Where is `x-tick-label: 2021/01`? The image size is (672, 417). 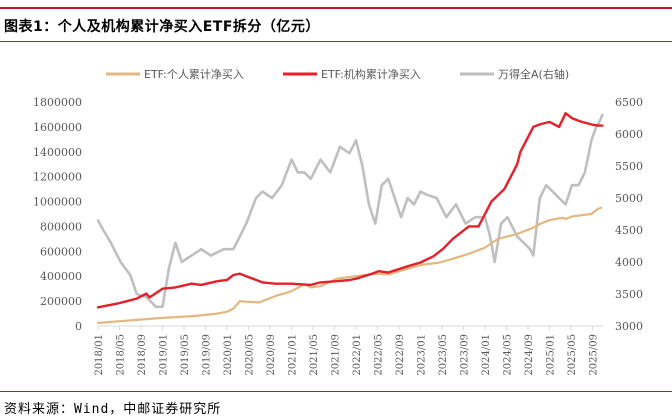
x-tick-label: 2021/01 is located at coordinates (292, 355).